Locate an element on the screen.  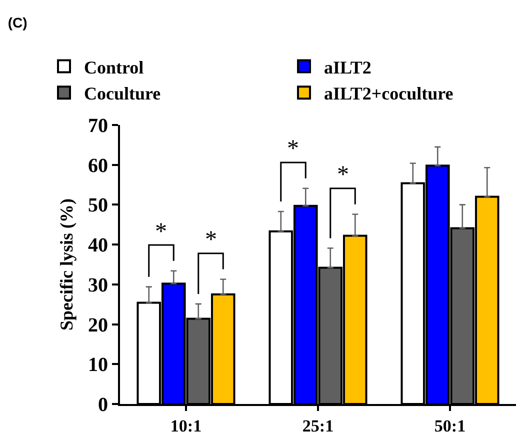
x-tick-label: 50:1 is located at coordinates (450, 426).